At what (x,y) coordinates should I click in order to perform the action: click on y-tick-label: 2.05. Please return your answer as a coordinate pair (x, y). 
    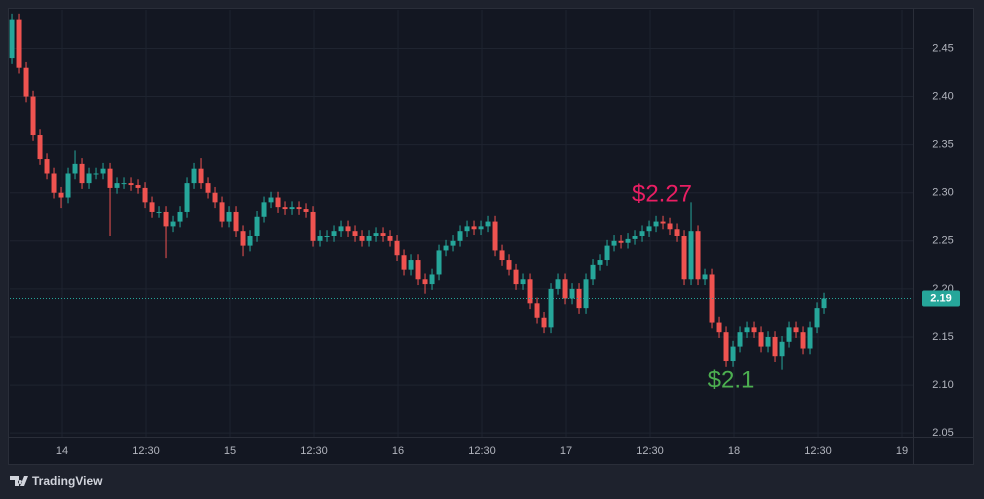
    Looking at the image, I should click on (942, 433).